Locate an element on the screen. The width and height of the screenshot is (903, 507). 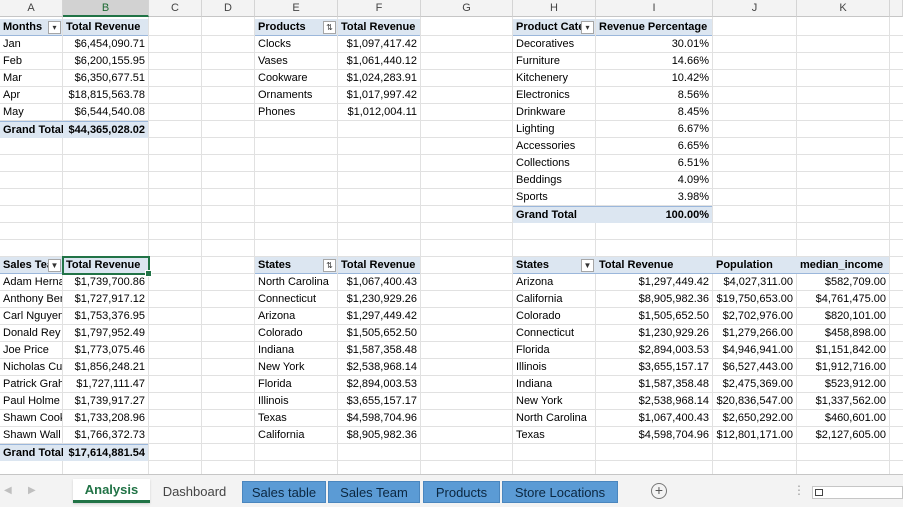
pivot-products-value: $1,097,417.42 is located at coordinates (381, 44).